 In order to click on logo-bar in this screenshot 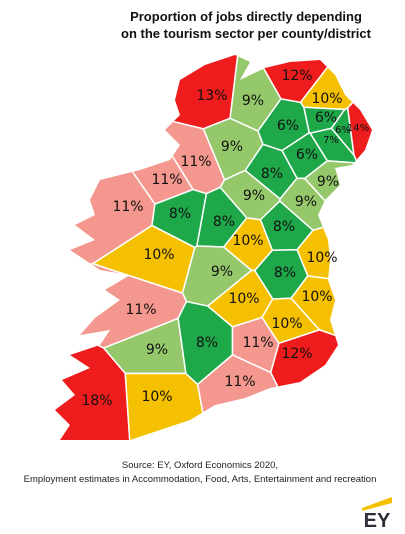, I will do `click(377, 504)`.